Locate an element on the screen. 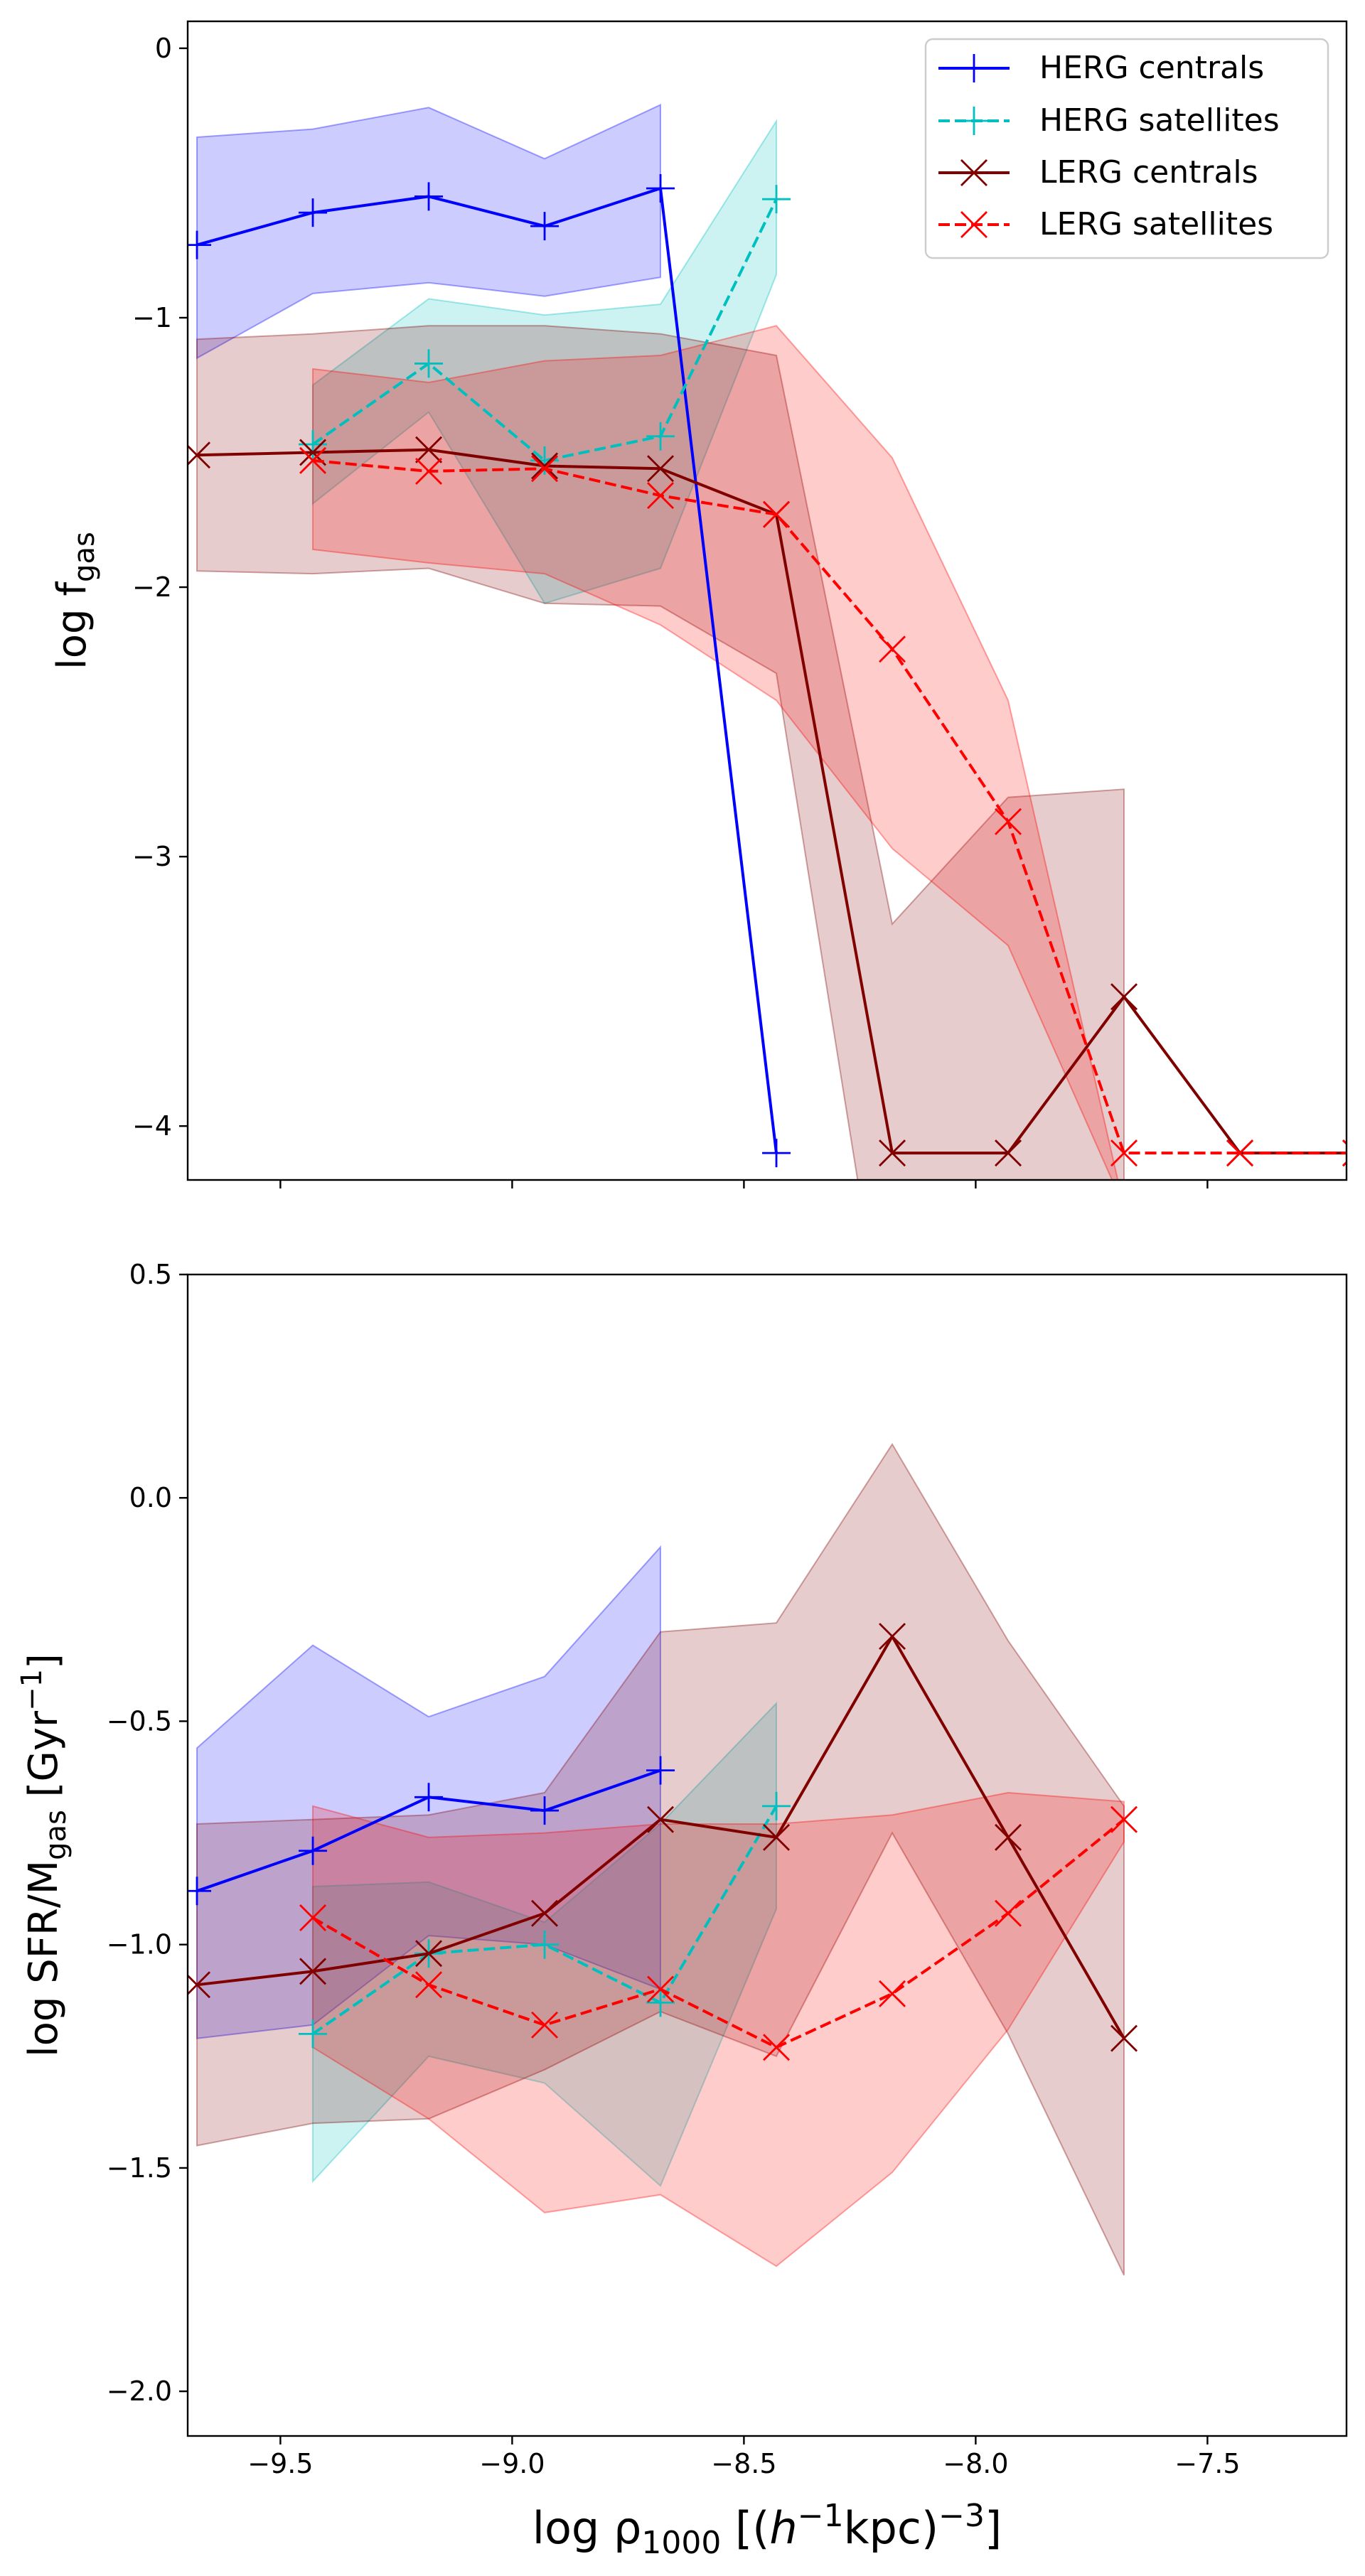 The image size is (1365, 2576). legend-item-herg-satellites: HERG satellites is located at coordinates (1109, 120).